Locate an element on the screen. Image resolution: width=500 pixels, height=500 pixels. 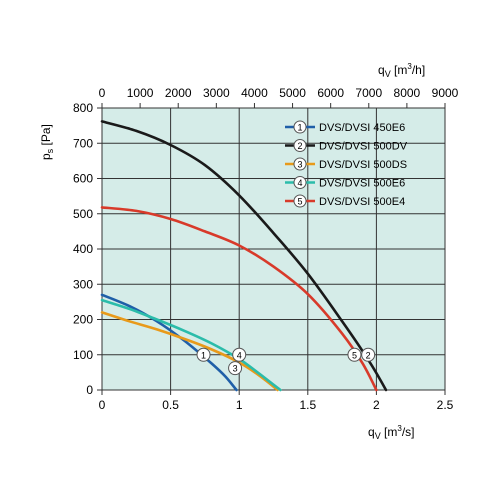
x-top-tick-label: 6000 is located at coordinates (330, 93).